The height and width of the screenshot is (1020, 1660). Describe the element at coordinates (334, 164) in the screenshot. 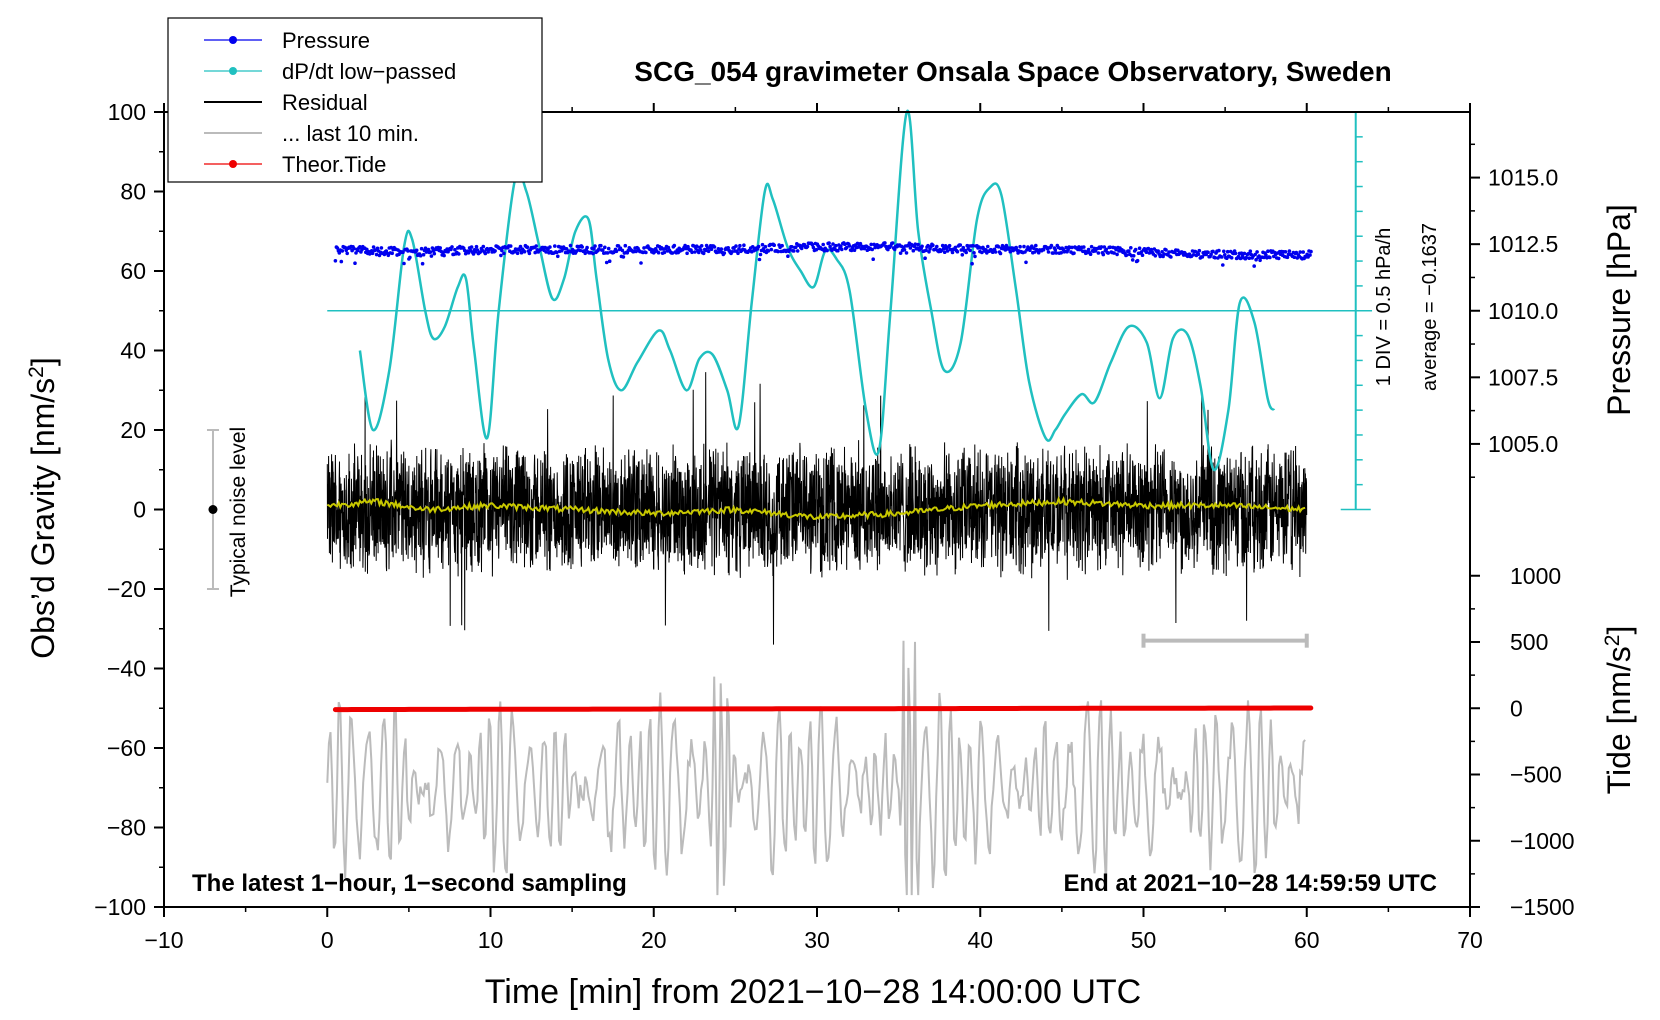

I see `legend-label: Theor.Tide` at that location.